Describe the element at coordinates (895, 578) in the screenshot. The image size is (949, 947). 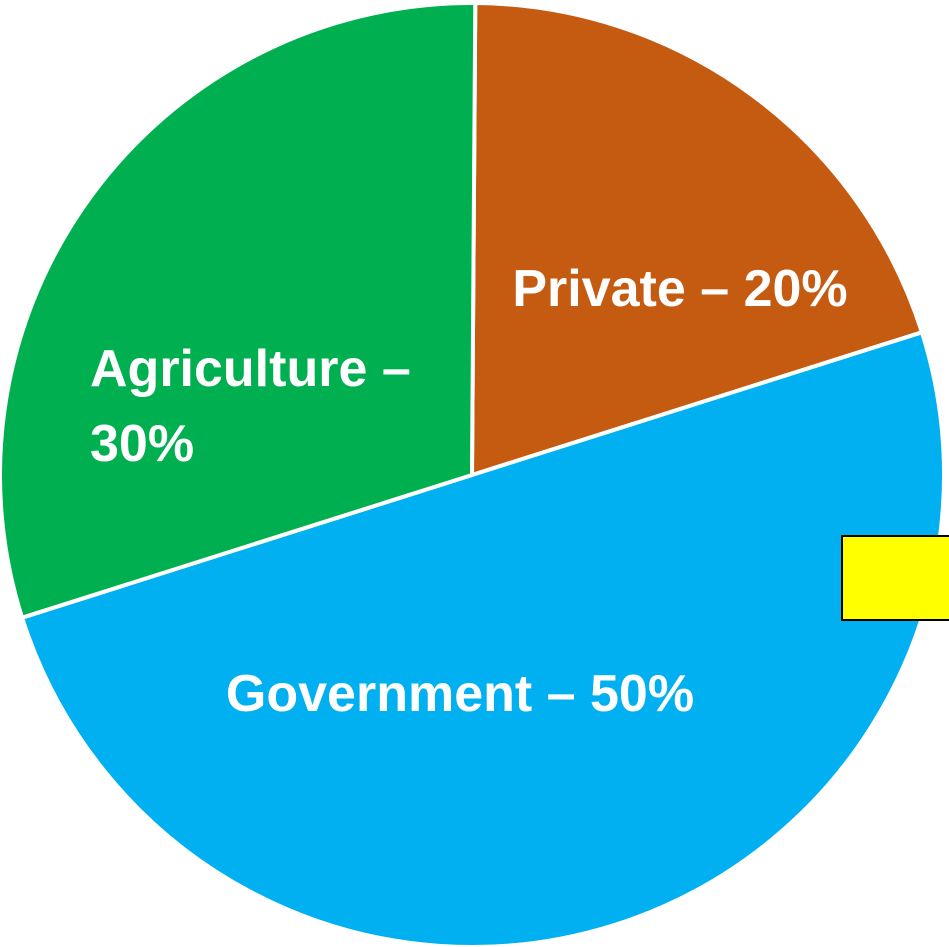
I see `highlight-marker` at that location.